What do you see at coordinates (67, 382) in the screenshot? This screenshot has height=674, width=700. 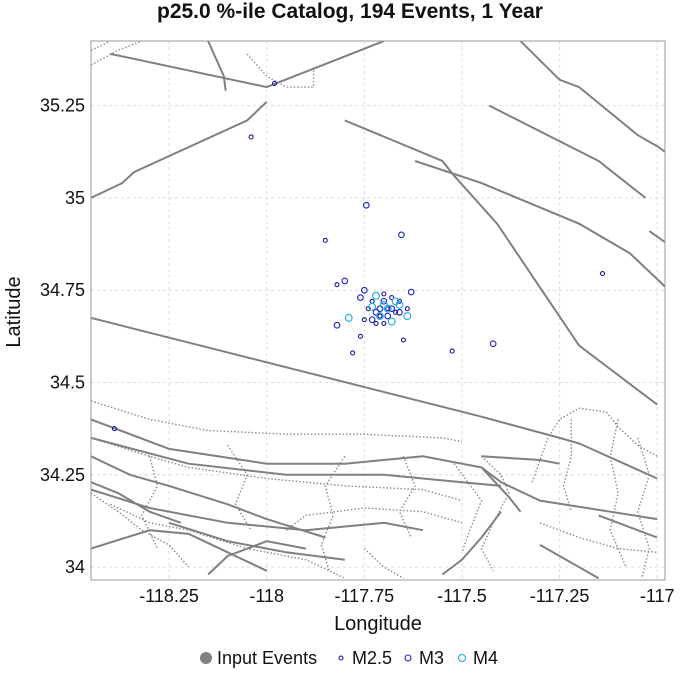 I see `y-tick-label: 34.5` at bounding box center [67, 382].